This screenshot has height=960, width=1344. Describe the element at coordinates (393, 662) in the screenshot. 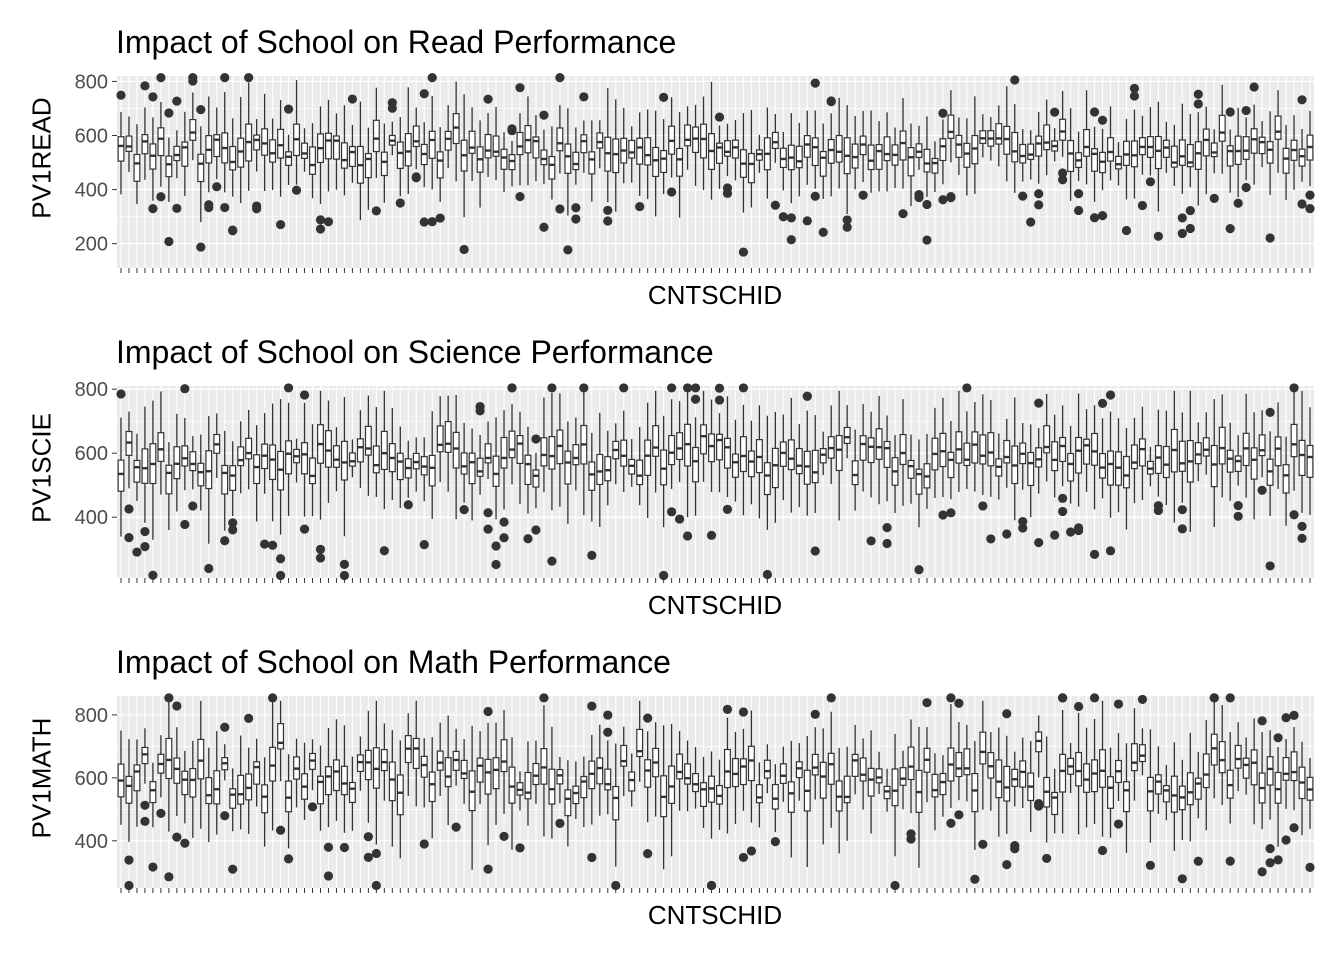

I see `chart-title: Impact of School on Math Performance` at that location.